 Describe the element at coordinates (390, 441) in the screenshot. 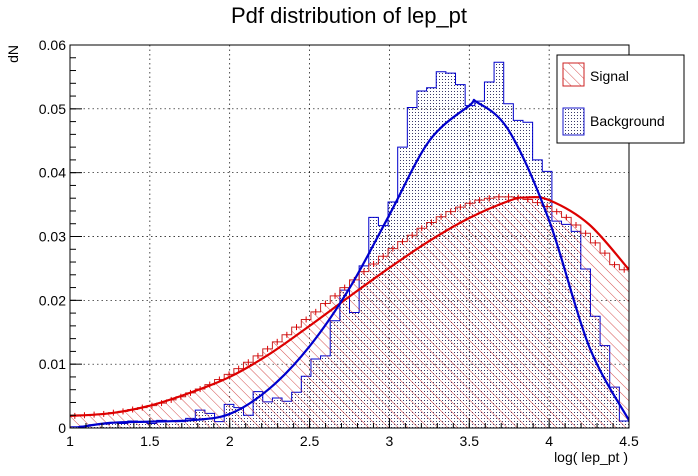

I see `x-tick-label: 3` at that location.